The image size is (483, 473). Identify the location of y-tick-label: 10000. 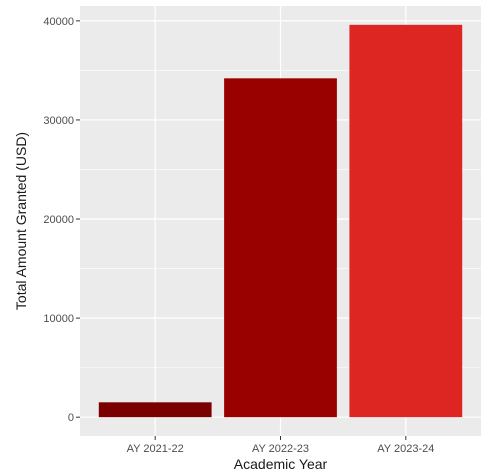
(58, 319).